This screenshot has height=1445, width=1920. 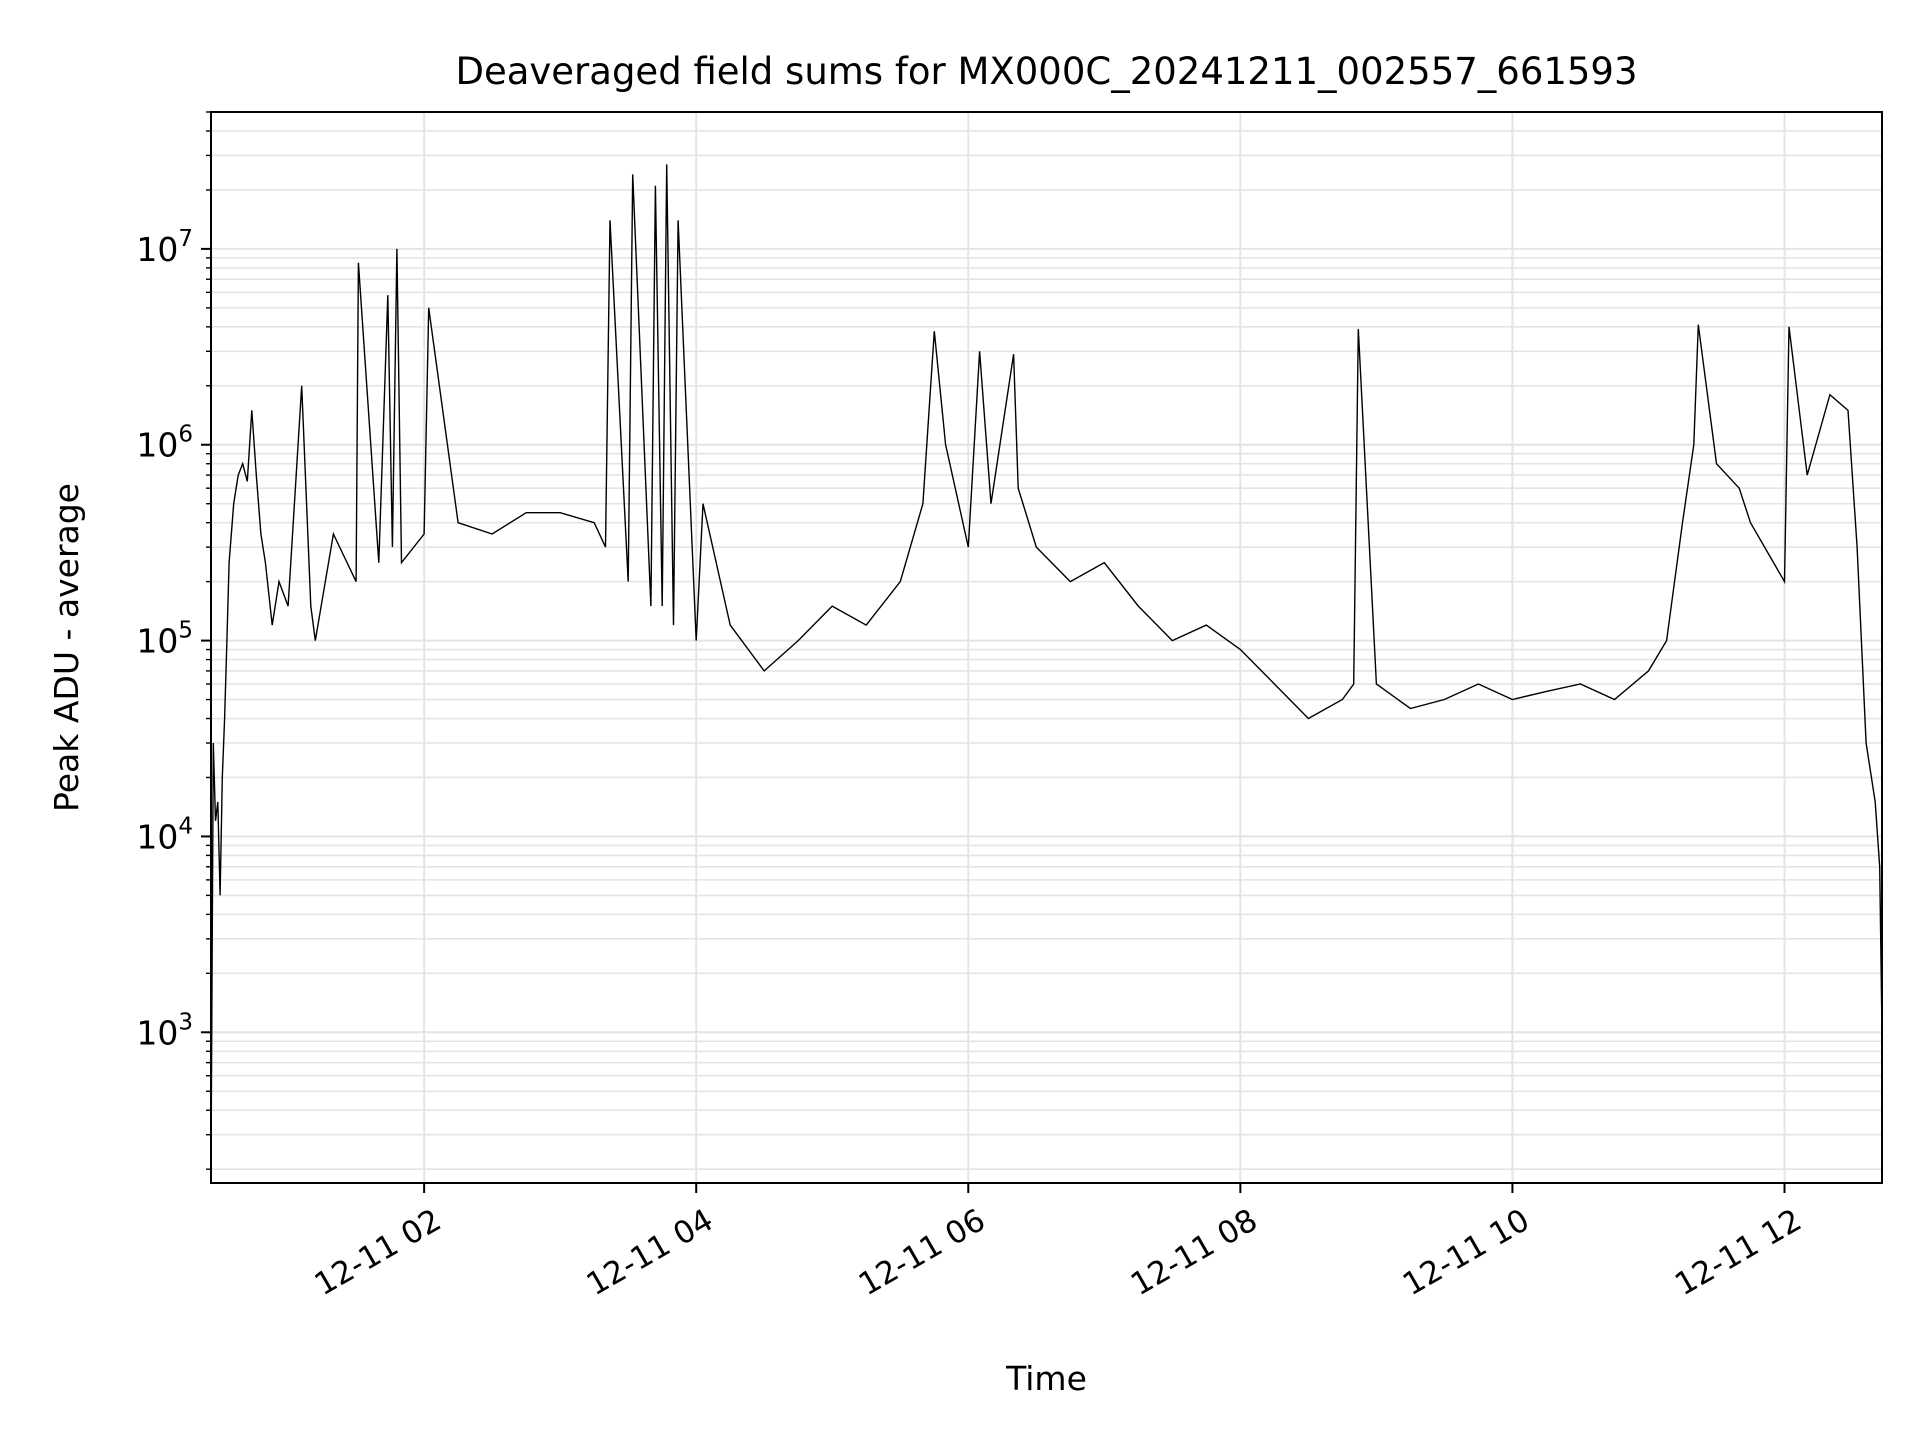 What do you see at coordinates (378, 1252) in the screenshot?
I see `x-tick-label: 12-11 02` at bounding box center [378, 1252].